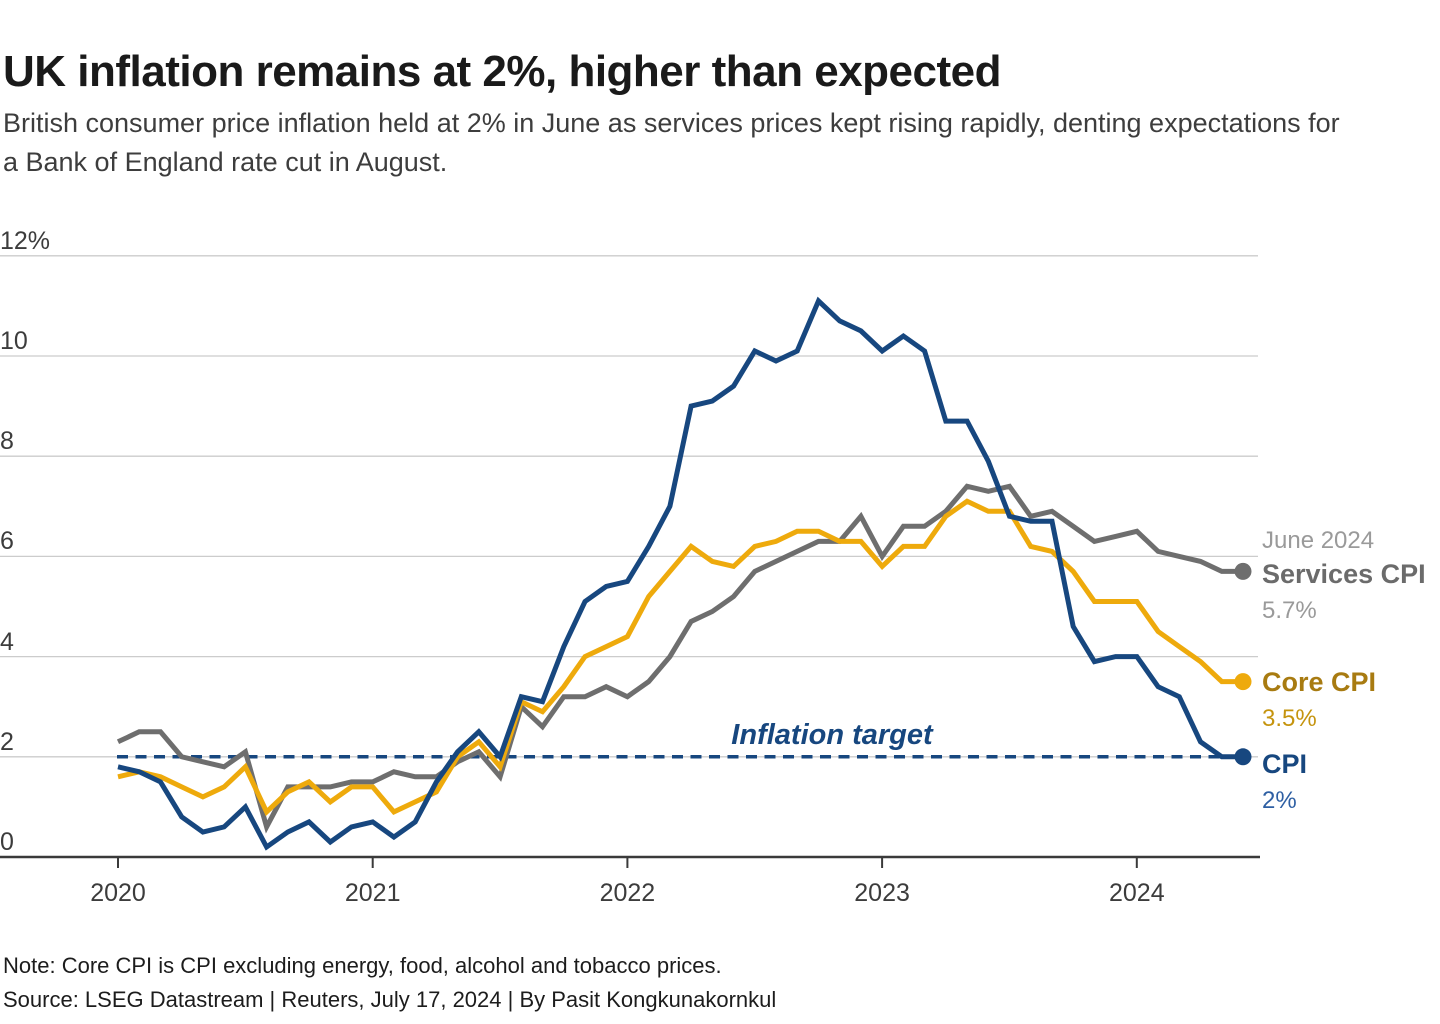 This screenshot has height=1024, width=1440. Describe the element at coordinates (7, 742) in the screenshot. I see `y-tick-label-2: 2` at that location.